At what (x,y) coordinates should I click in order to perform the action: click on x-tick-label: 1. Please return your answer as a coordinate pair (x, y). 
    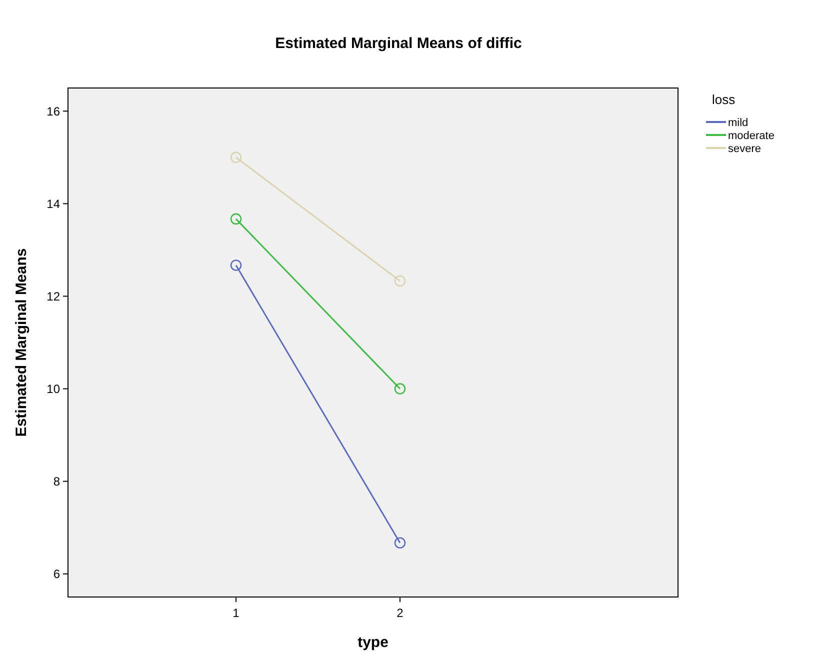
    Looking at the image, I should click on (236, 613).